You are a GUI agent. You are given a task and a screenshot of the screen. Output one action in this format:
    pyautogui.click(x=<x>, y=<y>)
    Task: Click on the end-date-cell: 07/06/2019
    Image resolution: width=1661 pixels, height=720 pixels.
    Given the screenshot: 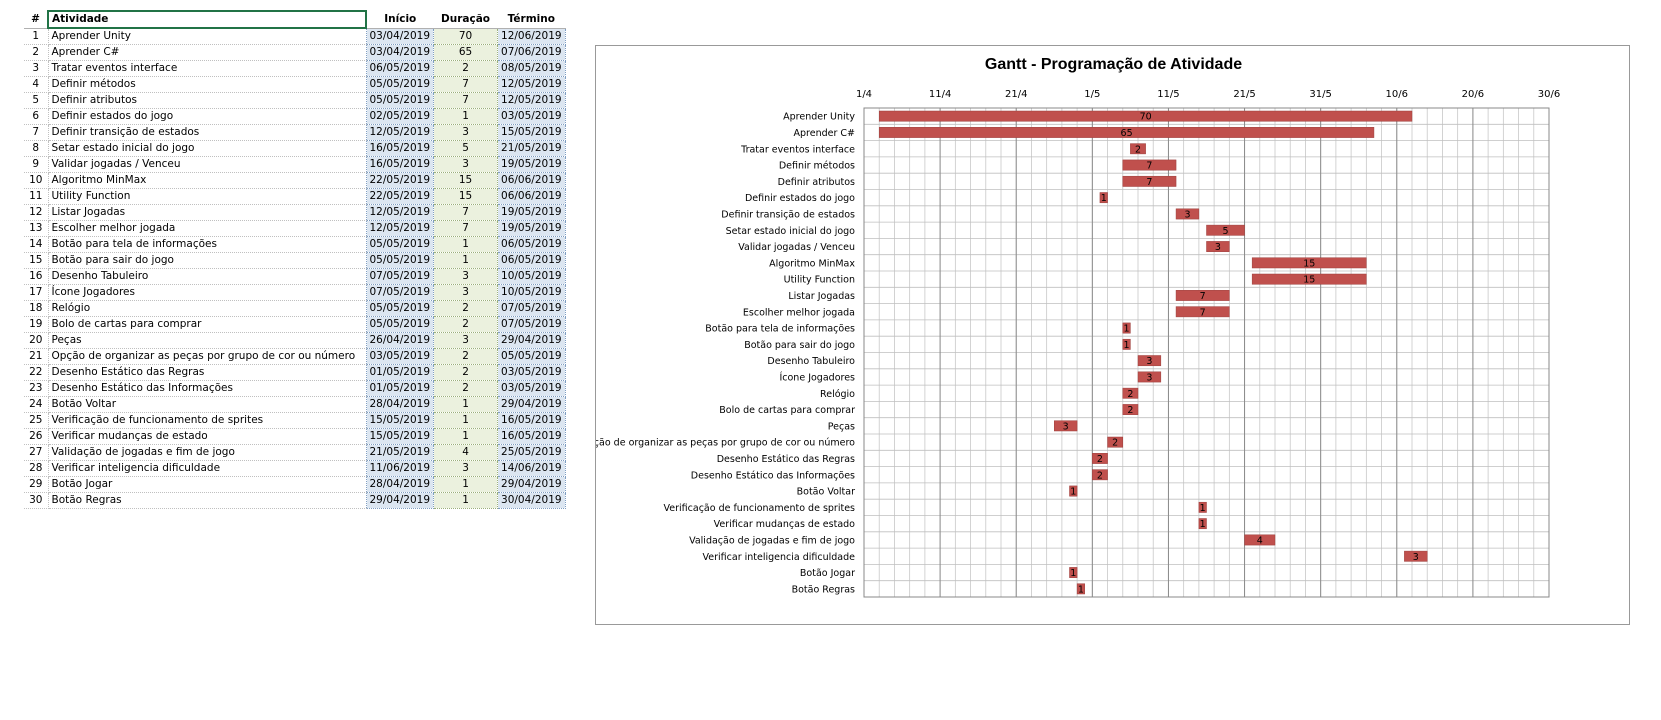 What is the action you would take?
    pyautogui.click(x=531, y=52)
    